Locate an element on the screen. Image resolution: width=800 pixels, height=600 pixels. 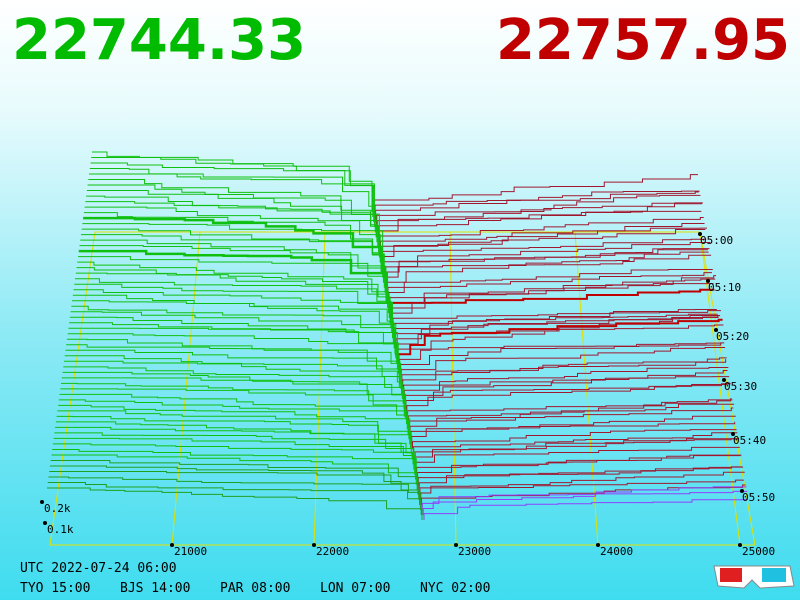
zone-clock: NYC 02:00 is located at coordinates (455, 588).